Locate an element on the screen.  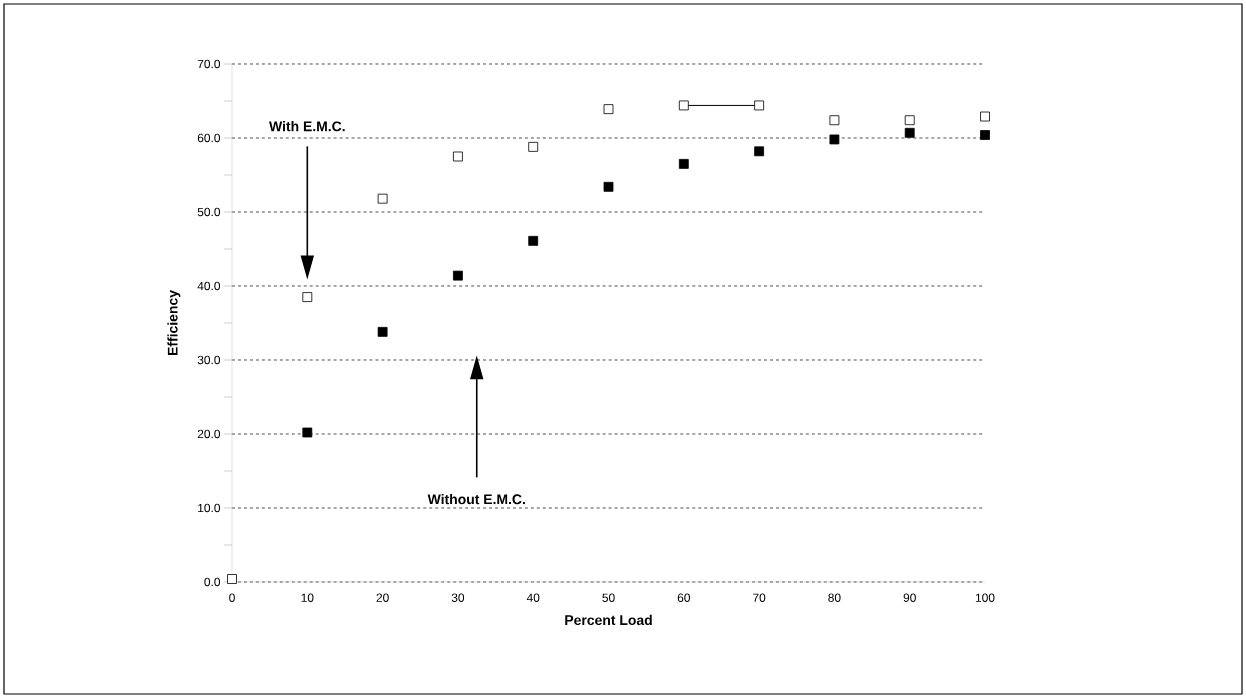
y-axis-title: Efficiency is located at coordinates (174, 322).